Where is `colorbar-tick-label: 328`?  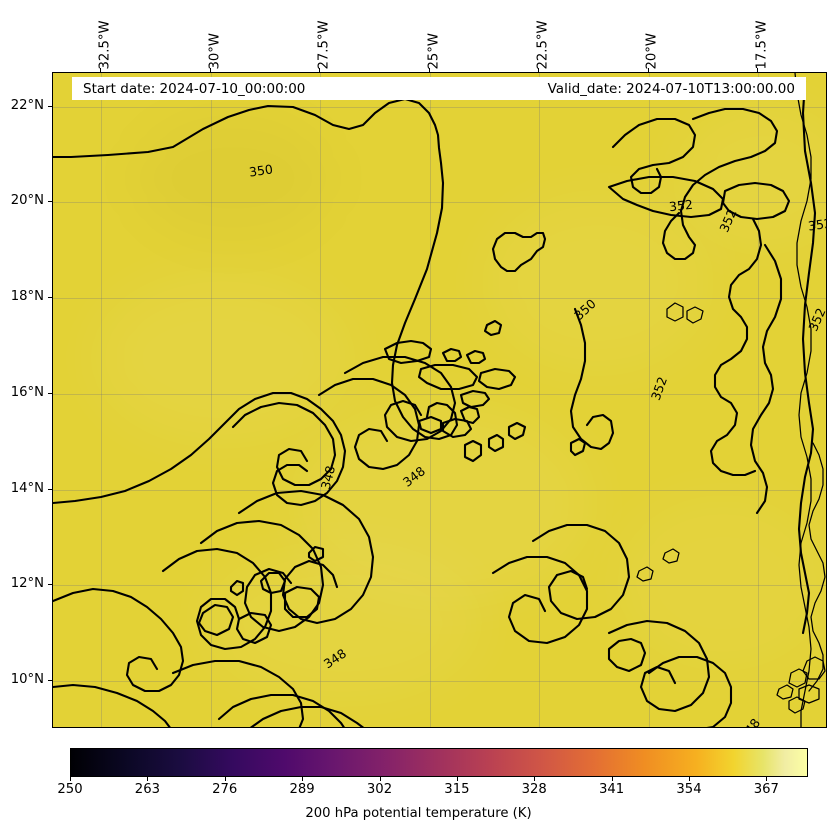
colorbar-tick-label: 328 is located at coordinates (534, 789).